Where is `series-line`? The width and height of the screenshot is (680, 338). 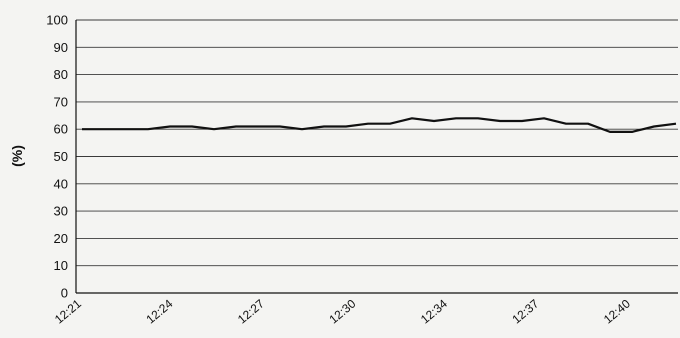 series-line is located at coordinates (379, 125).